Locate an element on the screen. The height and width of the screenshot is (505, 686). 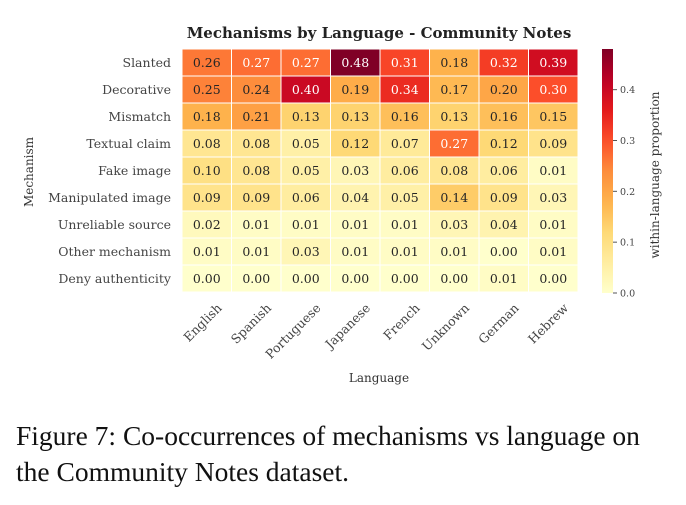
cell-value-label: 0.19 is located at coordinates (355, 89).